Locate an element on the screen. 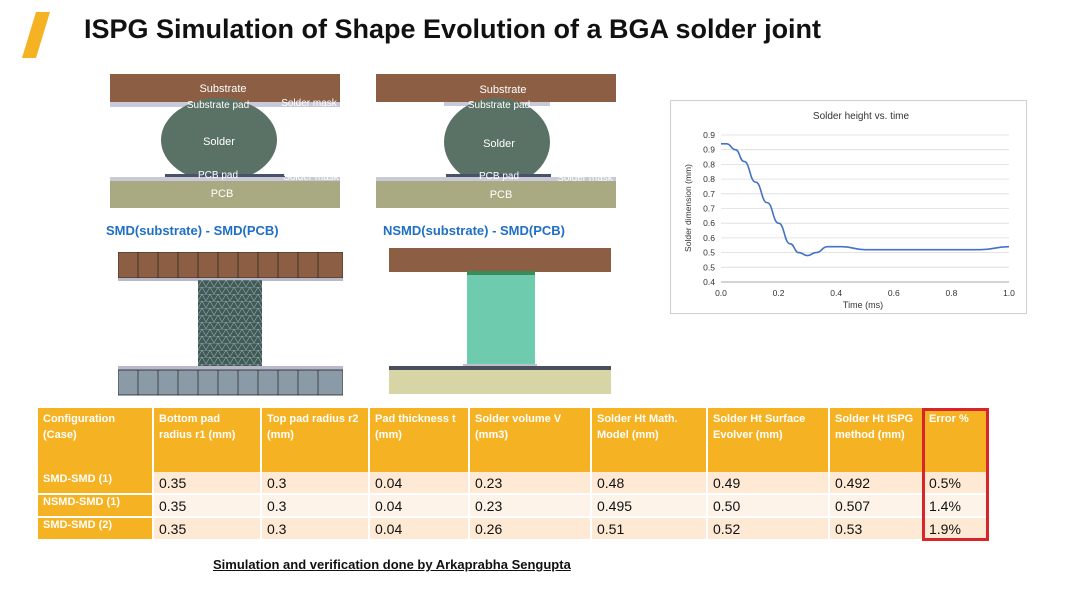 This screenshot has width=1080, height=608. chart-x-tick-label: 0.6 is located at coordinates (894, 293).